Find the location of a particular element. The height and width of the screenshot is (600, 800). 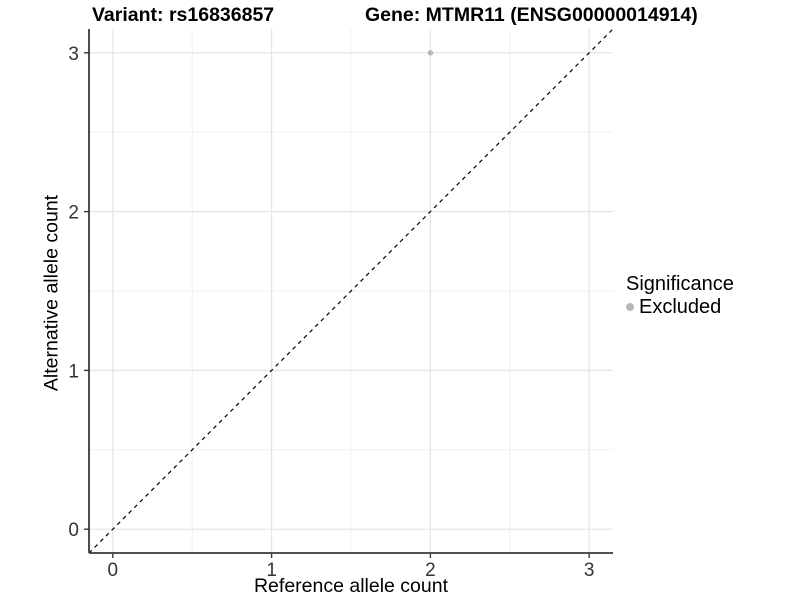

y-axis-title: Alternative allele count is located at coordinates (51, 293).